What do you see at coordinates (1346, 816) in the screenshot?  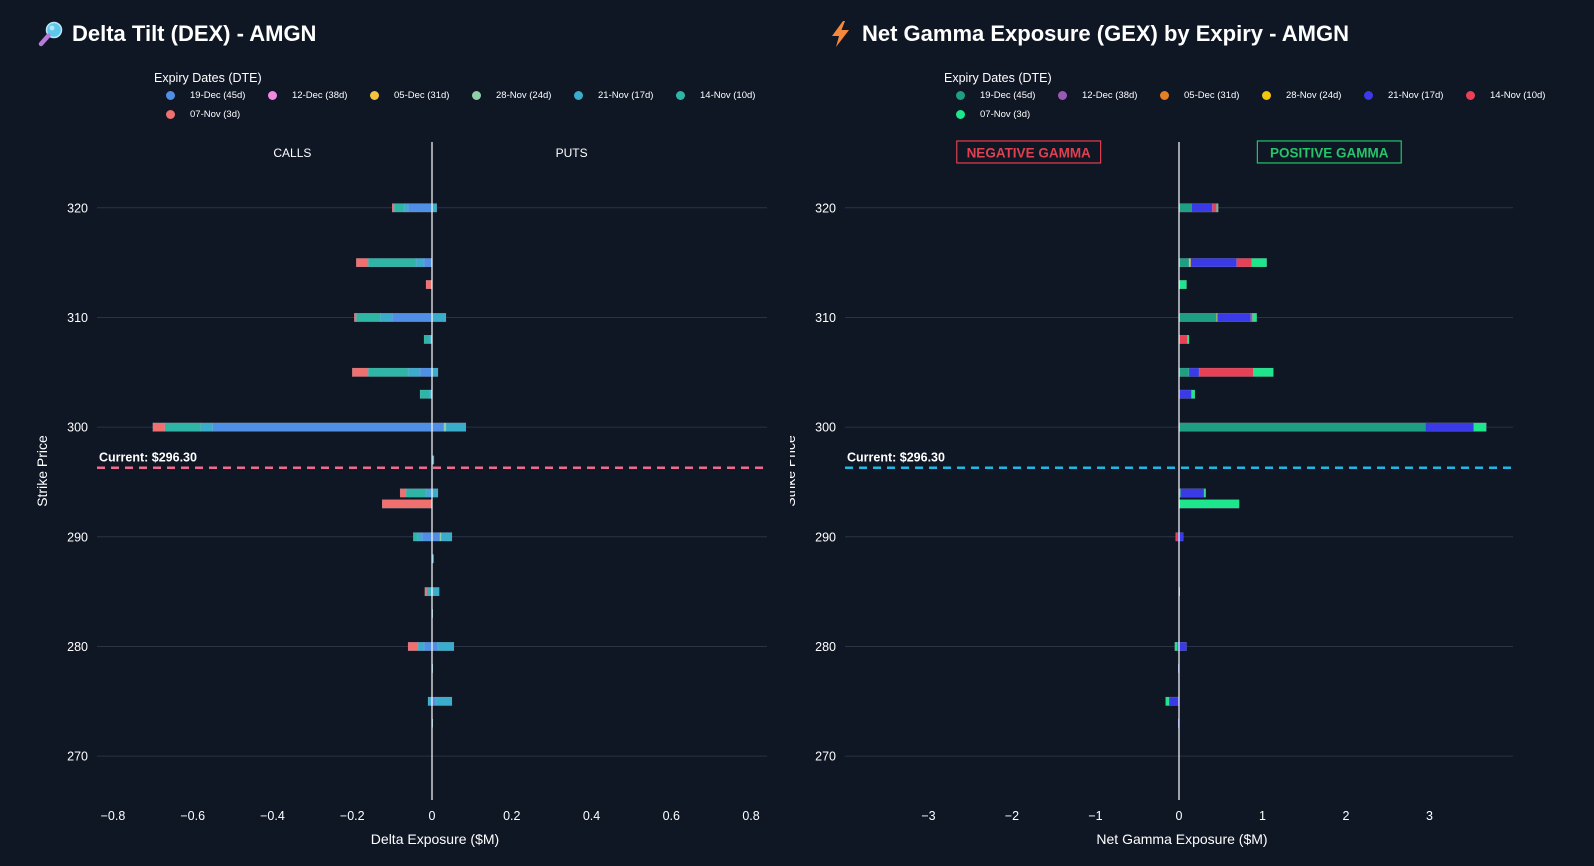 I see `x-tick-label: 2` at bounding box center [1346, 816].